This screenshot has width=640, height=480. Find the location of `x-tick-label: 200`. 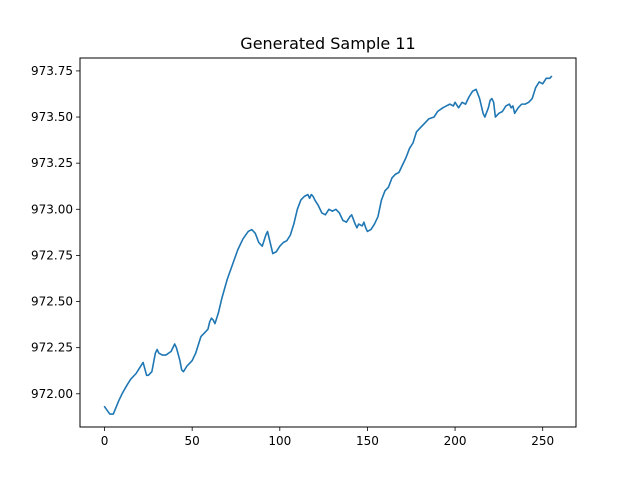

x-tick-label: 200 is located at coordinates (455, 441).